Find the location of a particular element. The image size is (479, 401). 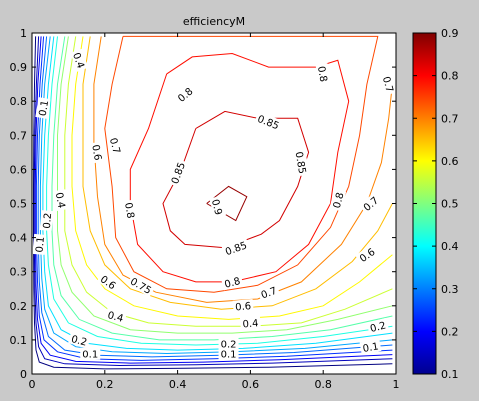

x-tick-label: 0.8 is located at coordinates (323, 384).